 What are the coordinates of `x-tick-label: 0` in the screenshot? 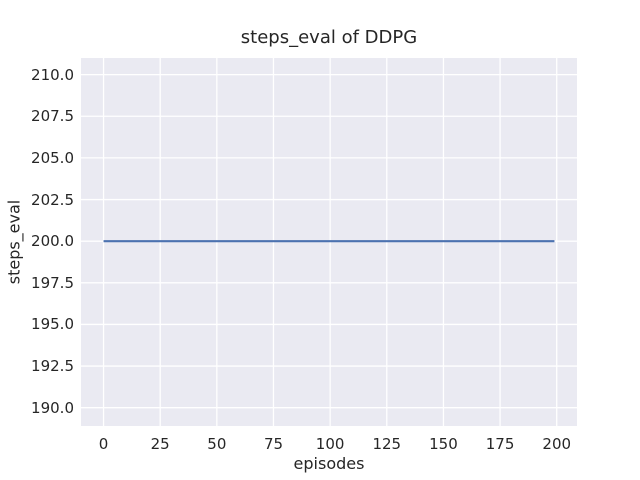 It's located at (103, 444).